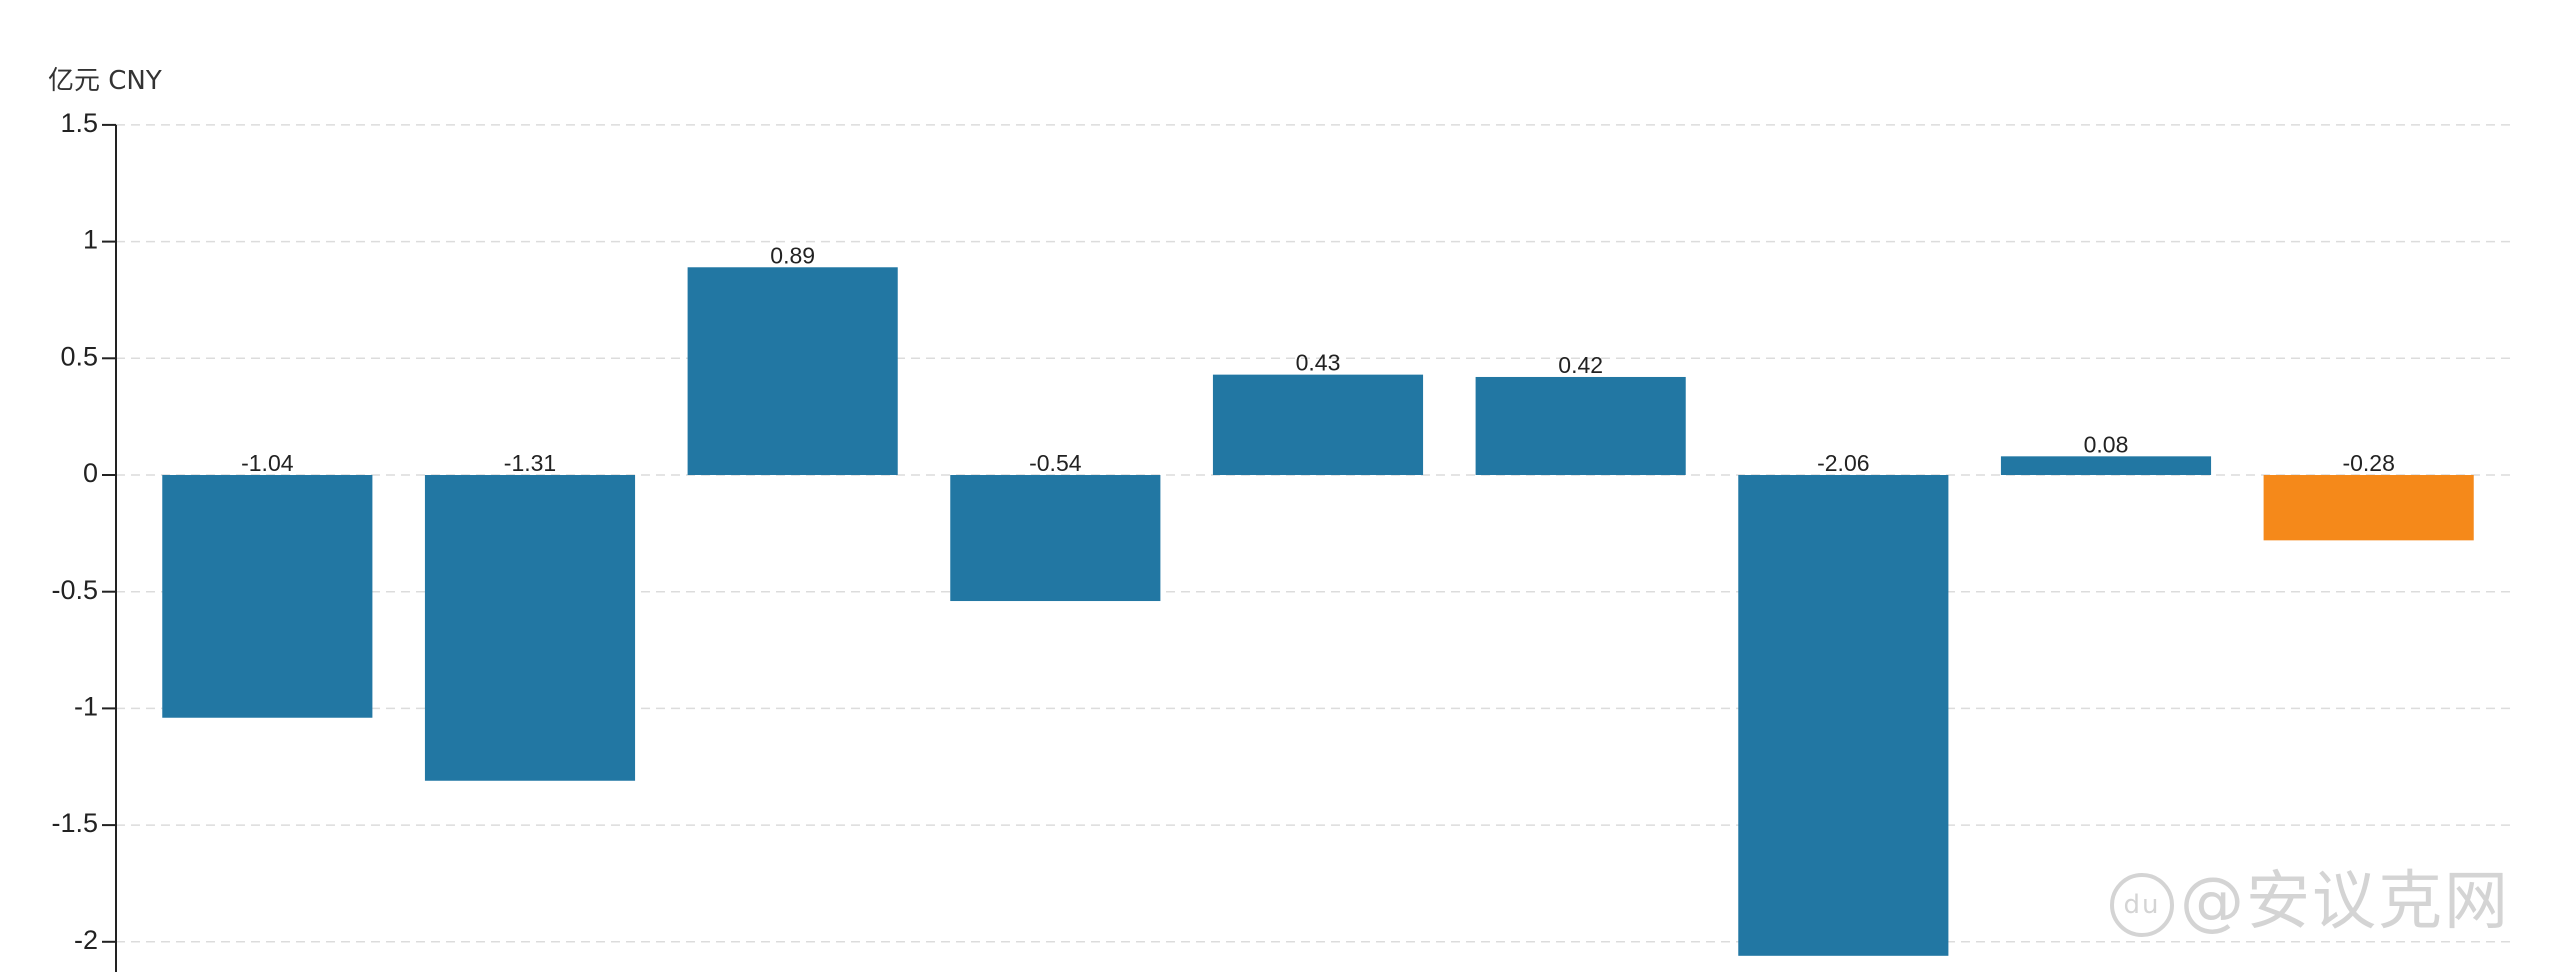 This screenshot has width=2554, height=972. Describe the element at coordinates (2142, 905) in the screenshot. I see `baidu-paw-icon: du` at that location.